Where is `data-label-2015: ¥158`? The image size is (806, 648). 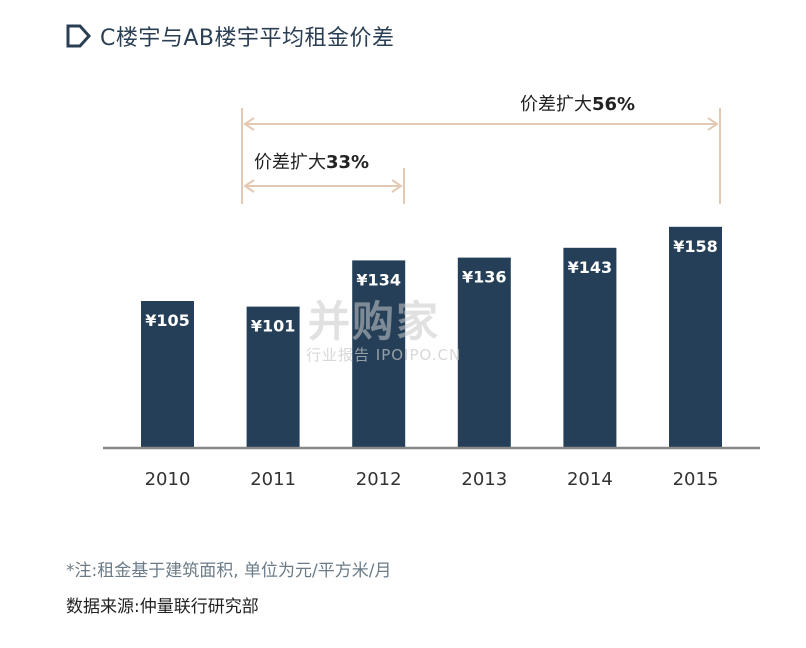
data-label-2015: ¥158 is located at coordinates (695, 246).